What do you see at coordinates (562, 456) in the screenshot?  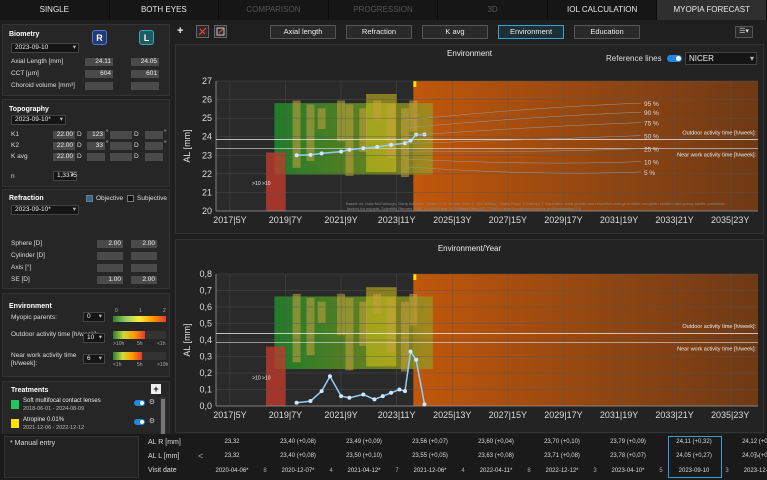 I see `al-l-cell: 23,71 (+0,08)` at bounding box center [562, 456].